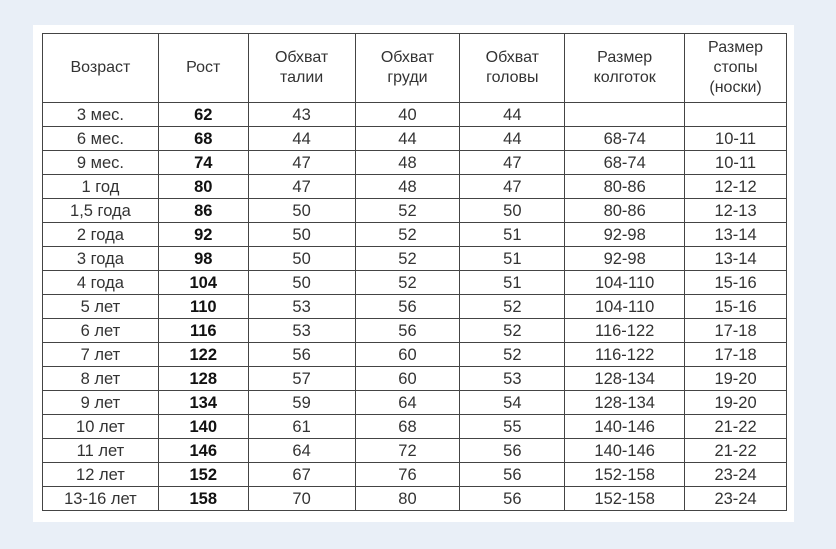 This screenshot has height=549, width=836. Describe the element at coordinates (735, 378) in the screenshot. I see `cell-foot-size: 19-20` at that location.